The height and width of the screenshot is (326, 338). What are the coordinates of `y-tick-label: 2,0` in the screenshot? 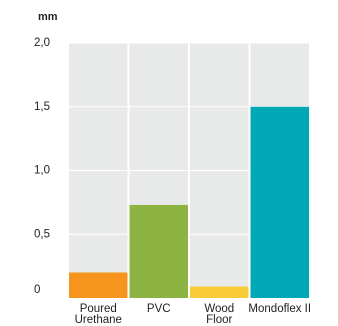 It's located at (42, 43).